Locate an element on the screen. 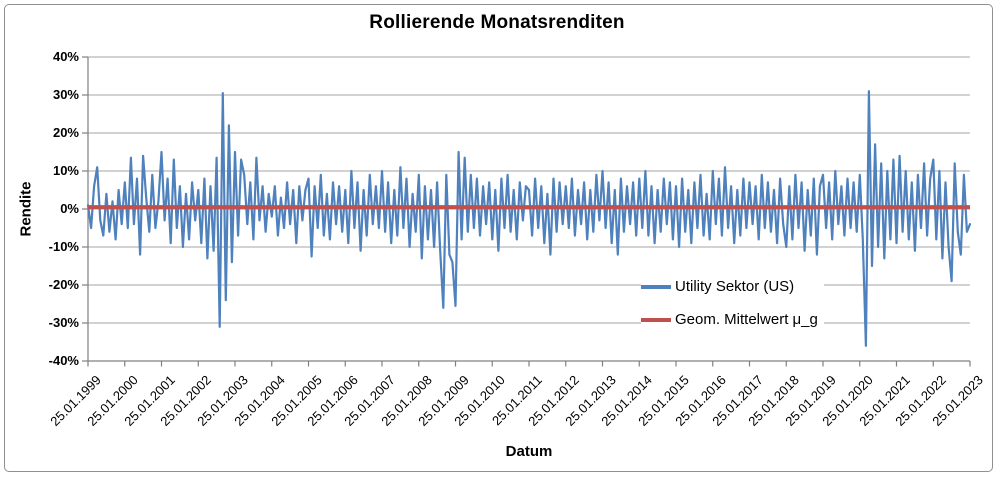  chart-title: Rollierende Monatsrenditen is located at coordinates (497, 22).